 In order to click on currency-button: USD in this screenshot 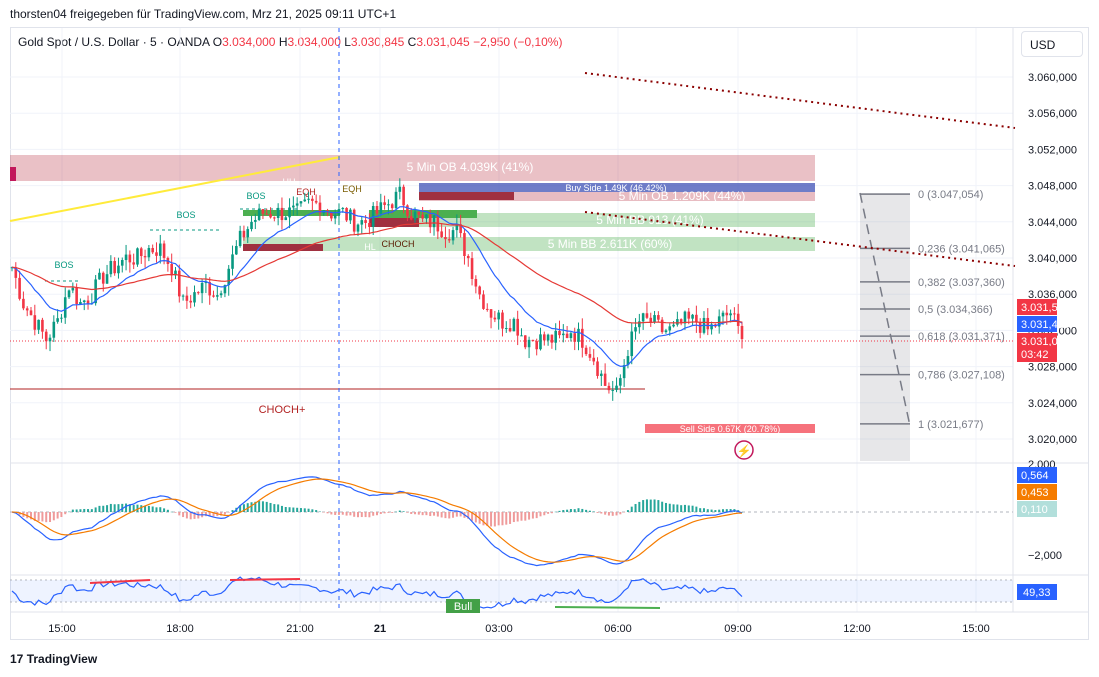, I will do `click(1052, 44)`.